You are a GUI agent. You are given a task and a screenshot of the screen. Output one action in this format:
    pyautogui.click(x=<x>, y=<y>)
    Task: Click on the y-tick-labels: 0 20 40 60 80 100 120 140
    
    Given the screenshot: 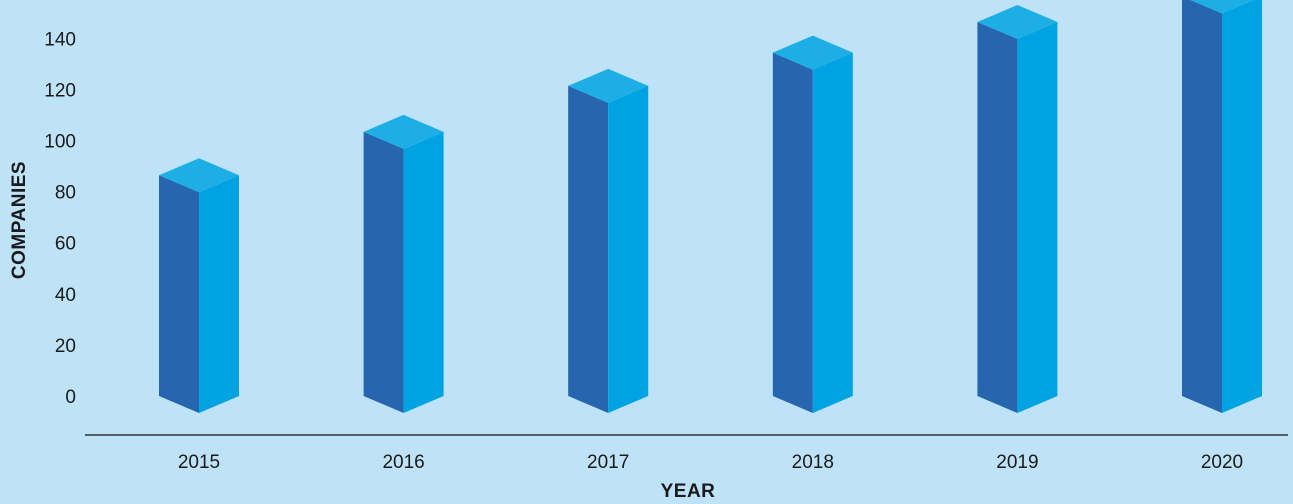 What is the action you would take?
    pyautogui.click(x=60, y=218)
    